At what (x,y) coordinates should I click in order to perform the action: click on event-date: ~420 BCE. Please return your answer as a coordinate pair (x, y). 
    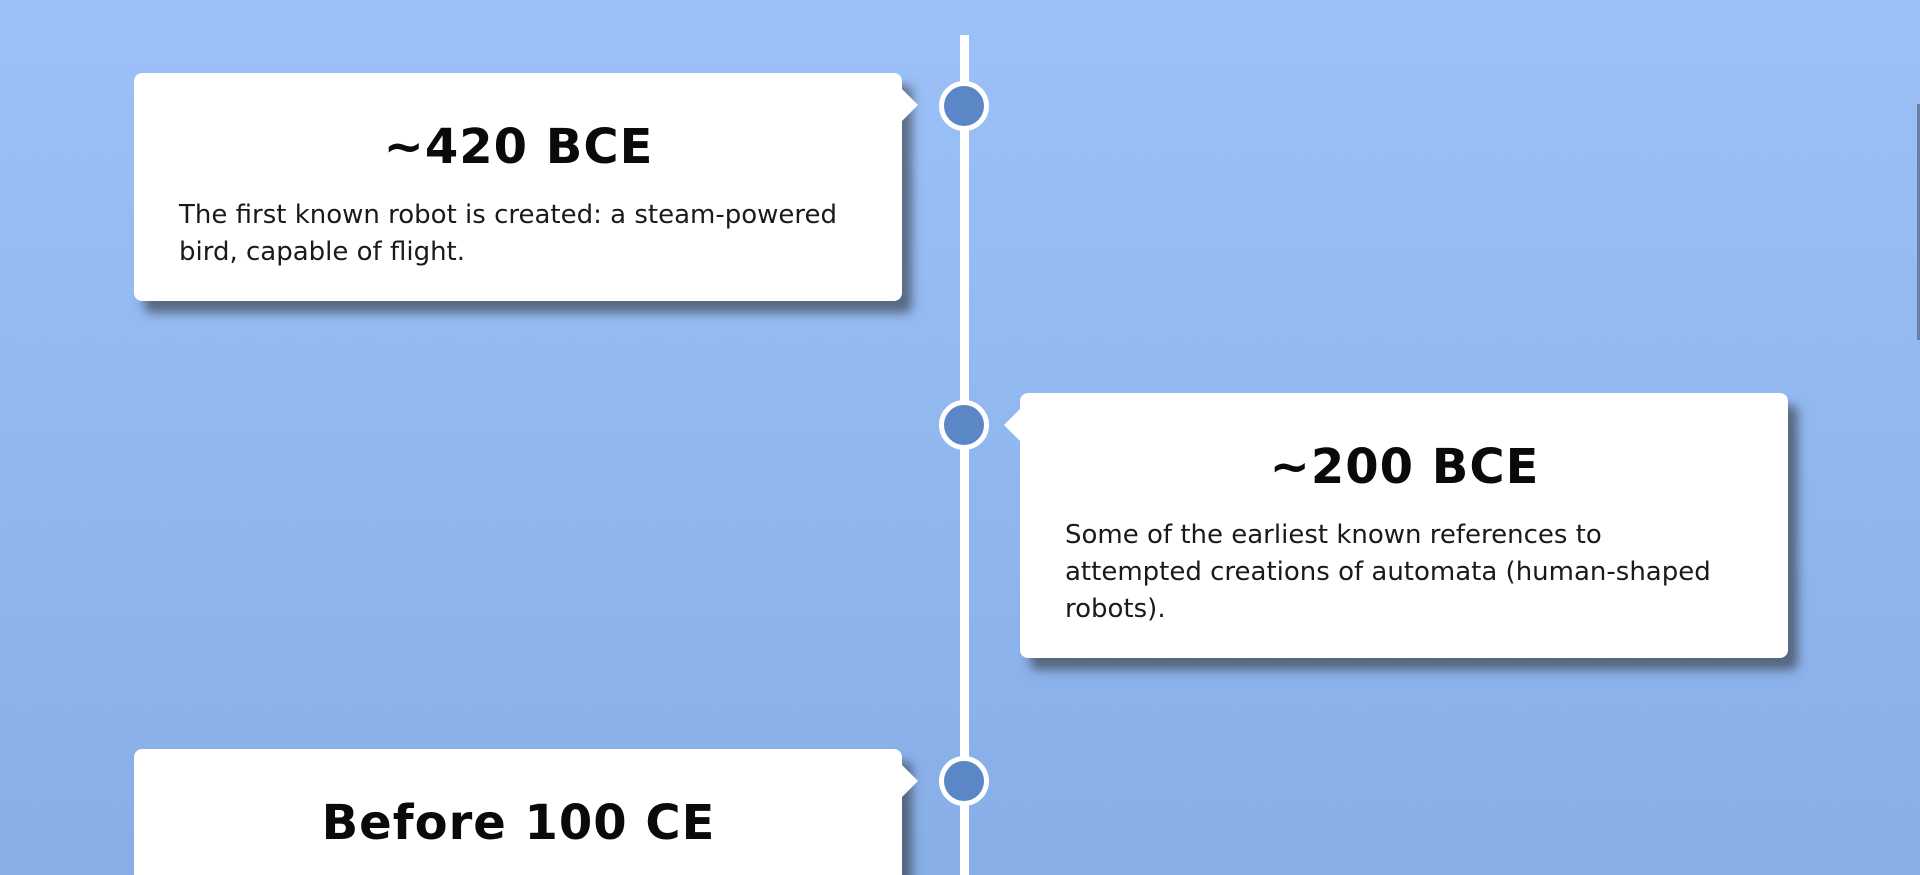
    Looking at the image, I should click on (518, 147).